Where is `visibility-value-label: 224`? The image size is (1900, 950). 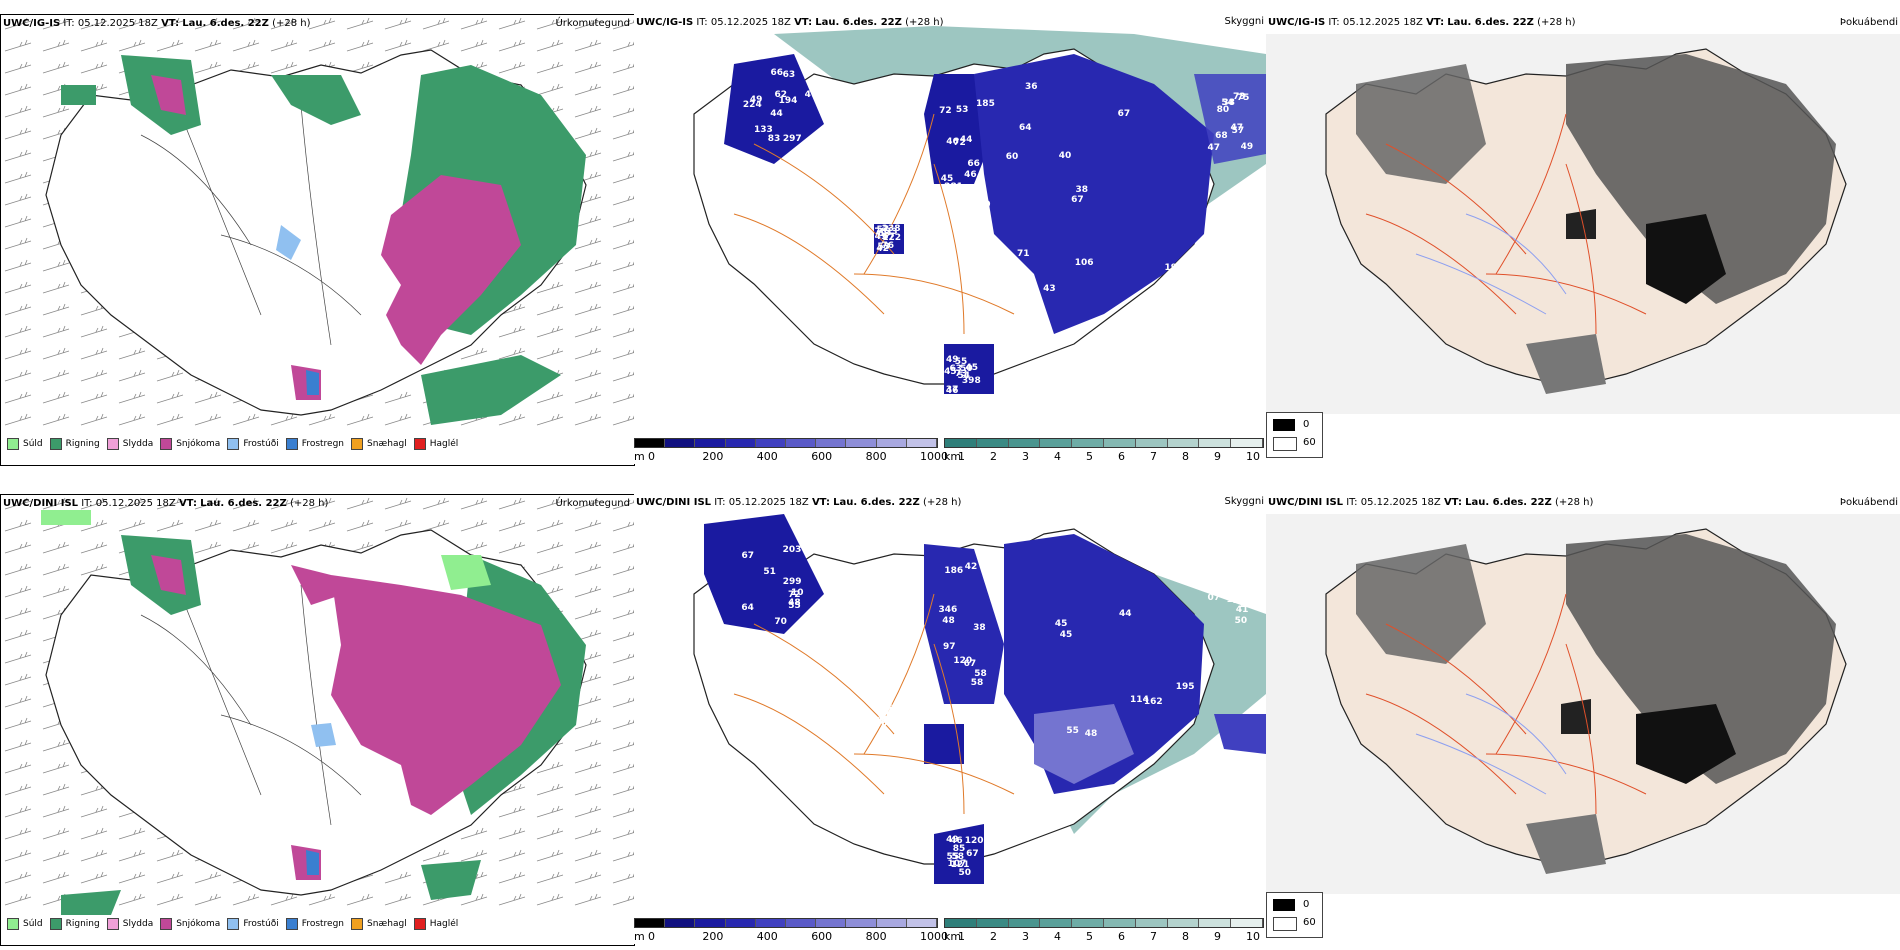
visibility-value-label: 224 is located at coordinates (752, 104).